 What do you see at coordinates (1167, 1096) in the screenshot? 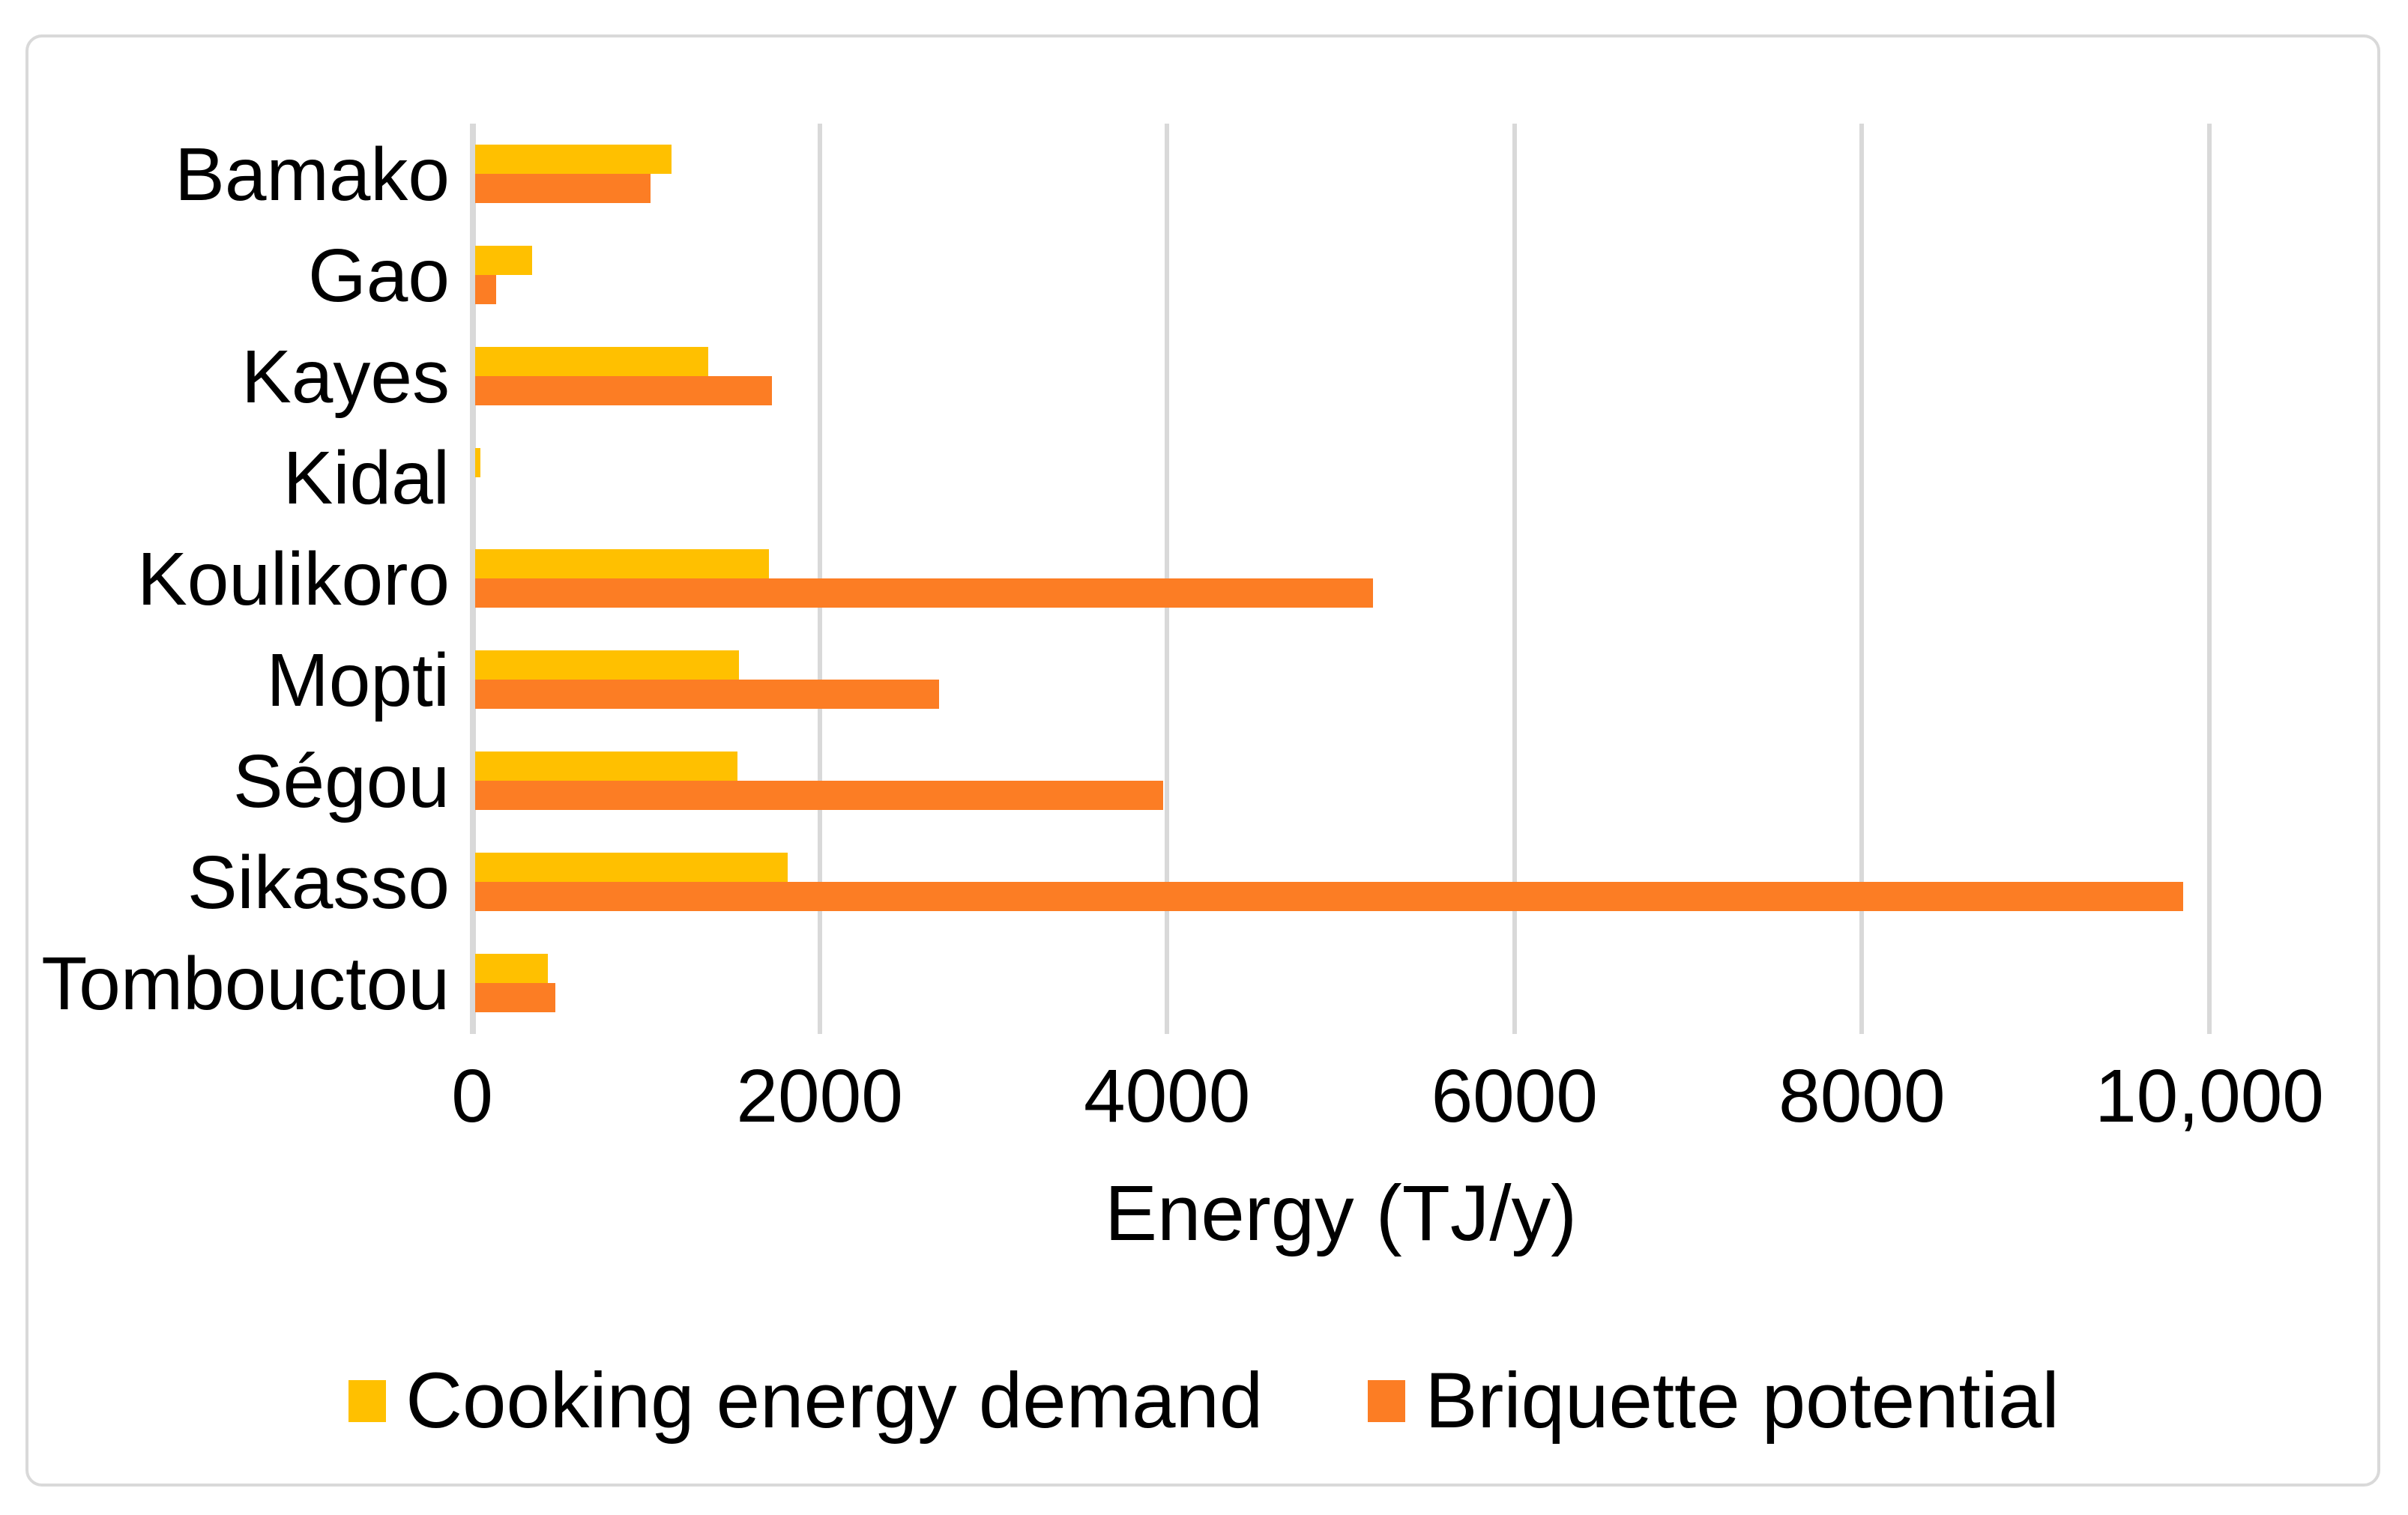
I see `x-tick-label-4000: 4000` at bounding box center [1167, 1096].